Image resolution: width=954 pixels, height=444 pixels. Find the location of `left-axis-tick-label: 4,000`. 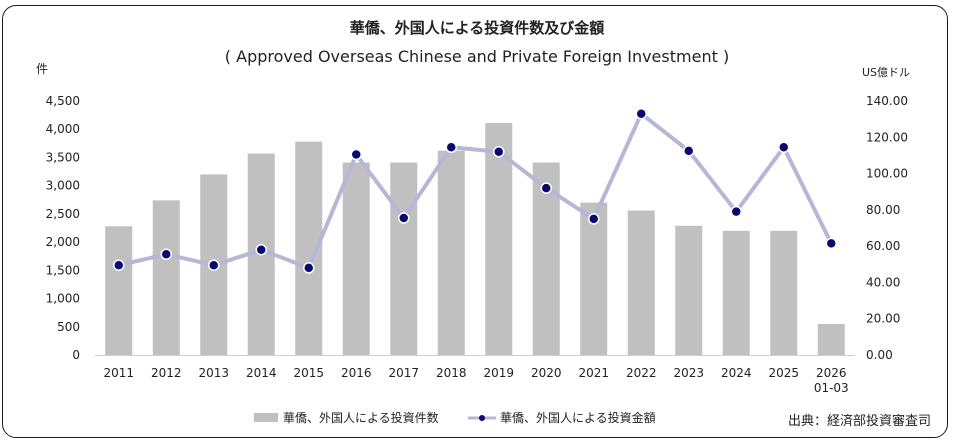

left-axis-tick-label: 4,000 is located at coordinates (63, 129).